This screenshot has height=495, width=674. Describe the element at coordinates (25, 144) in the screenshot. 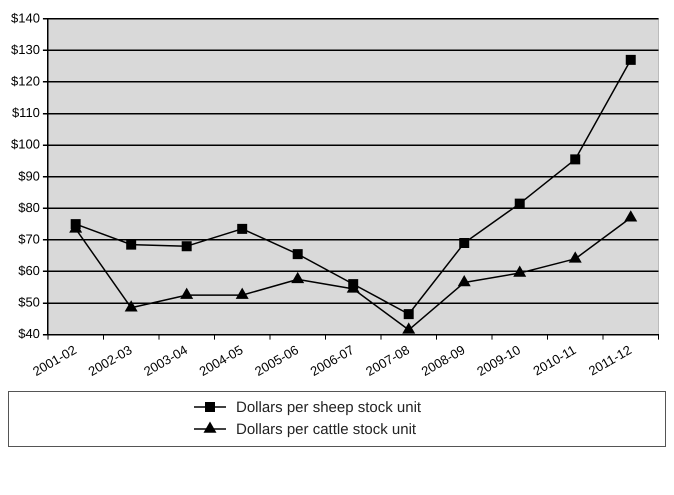

I see `y-tick-label: $100` at that location.